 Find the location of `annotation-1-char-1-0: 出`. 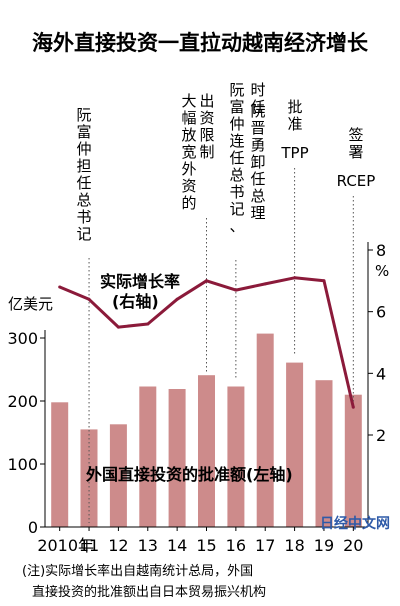

annotation-1-char-1-0: 出 is located at coordinates (206, 101).